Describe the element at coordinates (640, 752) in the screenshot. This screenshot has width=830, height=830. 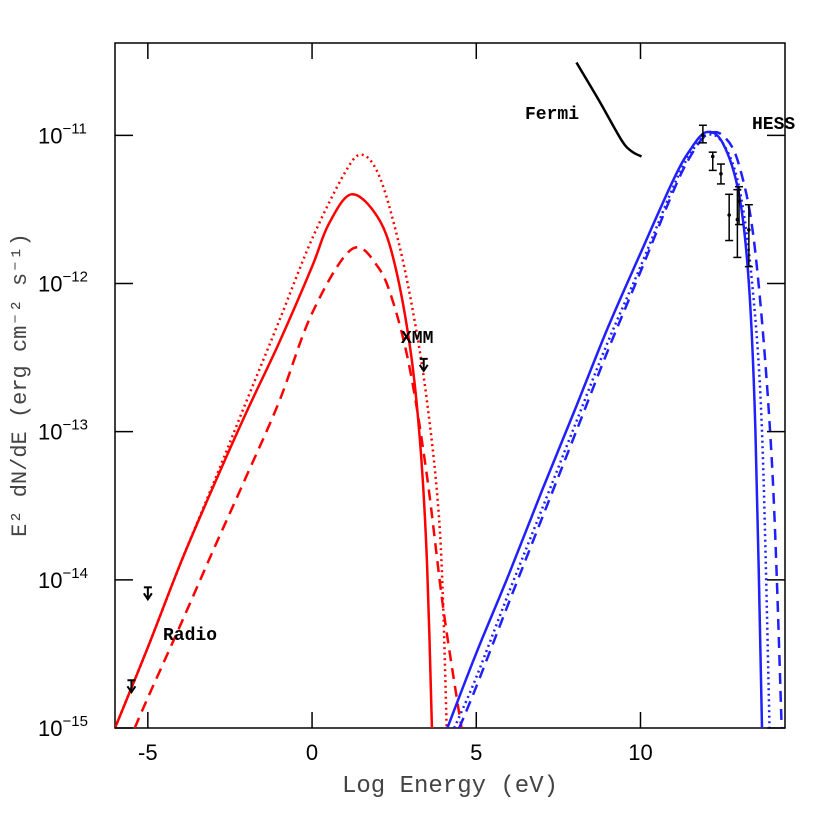
I see `x-tick-label: 10` at that location.